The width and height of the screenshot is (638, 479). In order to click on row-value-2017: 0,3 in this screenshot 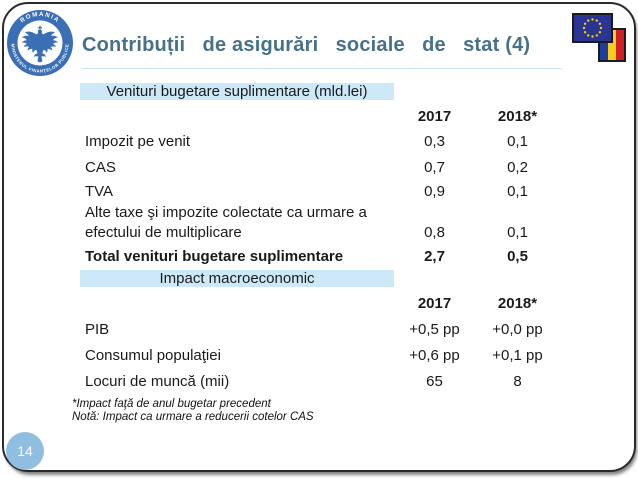, I will do `click(434, 141)`.